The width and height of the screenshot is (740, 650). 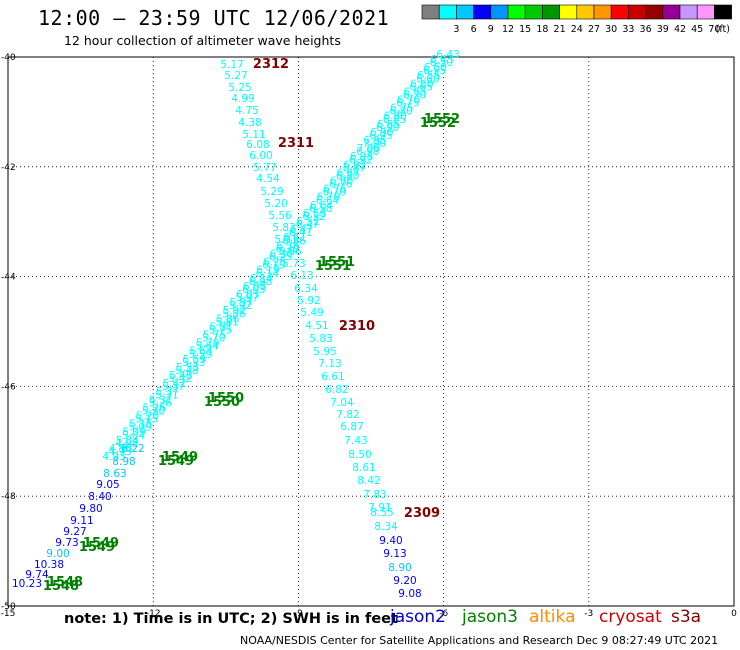 What do you see at coordinates (357, 326) in the screenshot?
I see `pass-time-label: 2310` at bounding box center [357, 326].